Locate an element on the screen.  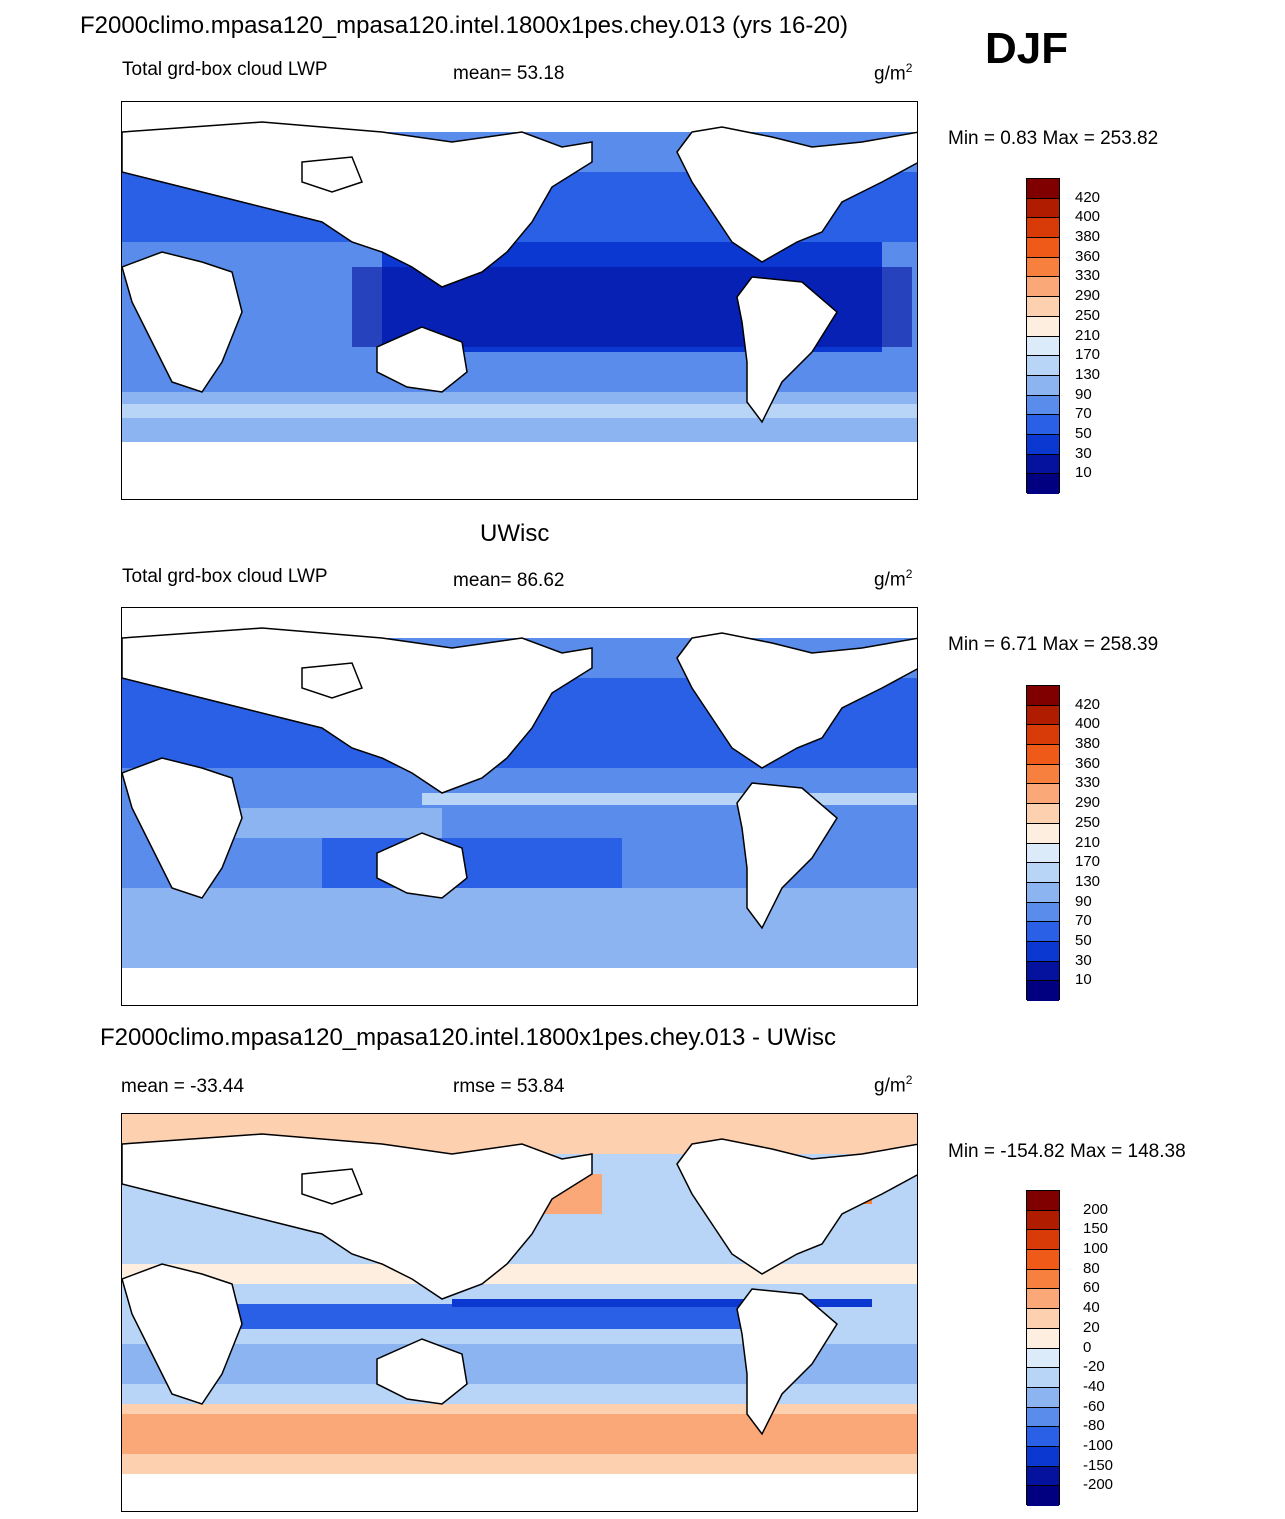
panel-1-left-label: Total grd-box cloud LWP is located at coordinates (225, 69).